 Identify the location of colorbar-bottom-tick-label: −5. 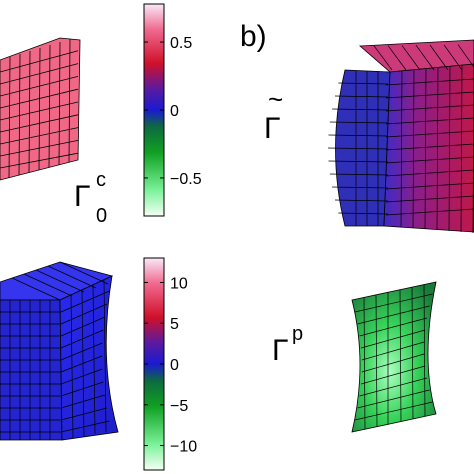
(179, 406).